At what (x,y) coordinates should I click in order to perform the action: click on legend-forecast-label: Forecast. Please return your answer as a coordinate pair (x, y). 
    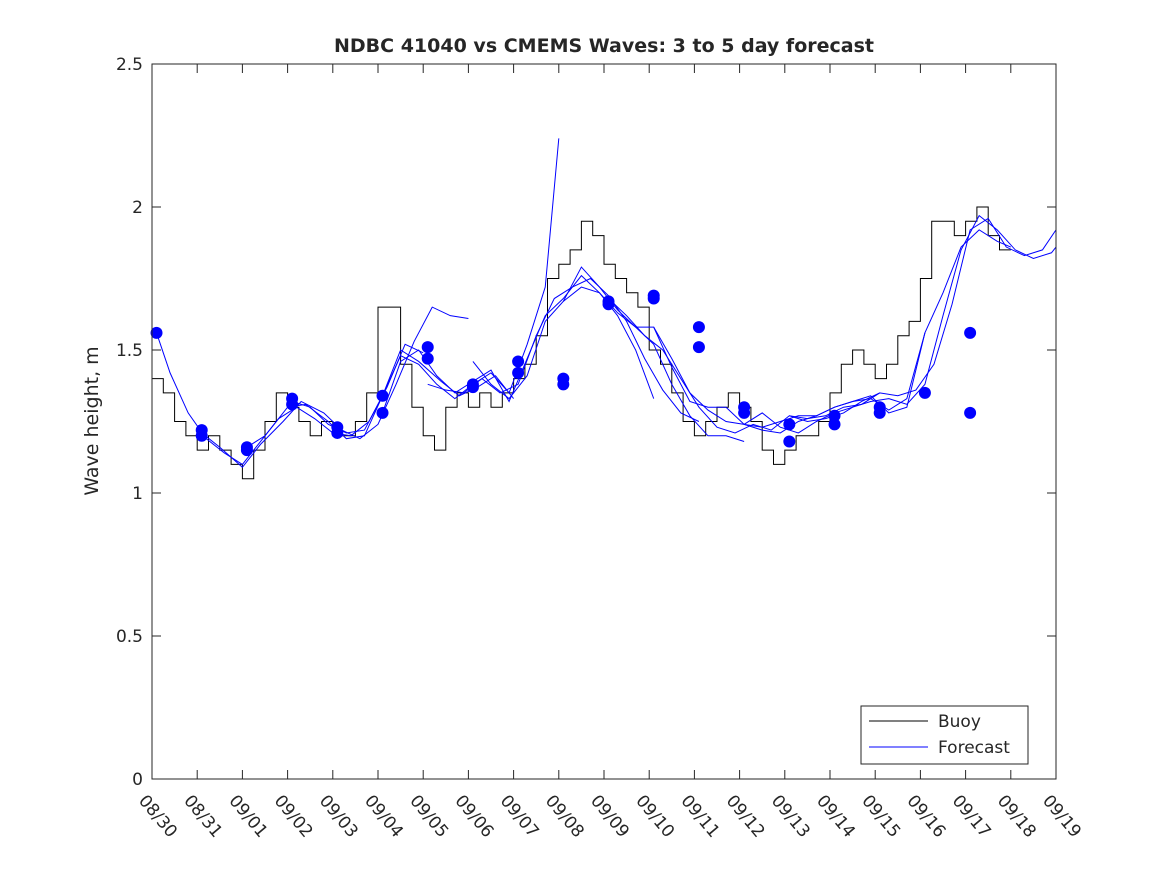
    Looking at the image, I should click on (974, 748).